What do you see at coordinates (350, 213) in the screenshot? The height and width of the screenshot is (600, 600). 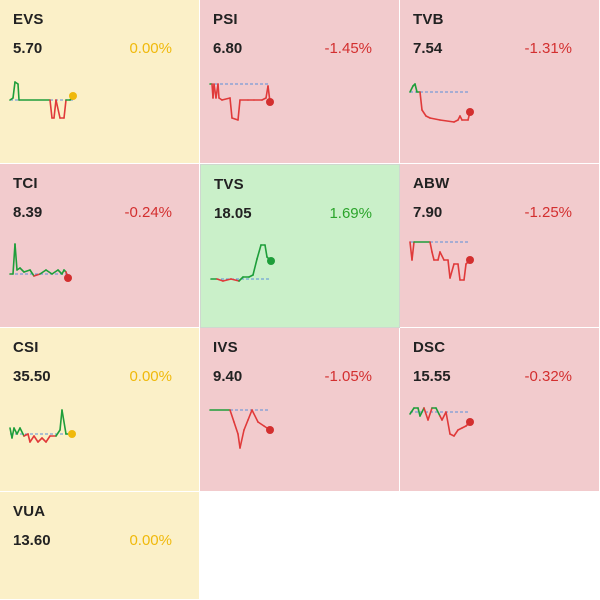 I see `percent-change: 1.69%` at bounding box center [350, 213].